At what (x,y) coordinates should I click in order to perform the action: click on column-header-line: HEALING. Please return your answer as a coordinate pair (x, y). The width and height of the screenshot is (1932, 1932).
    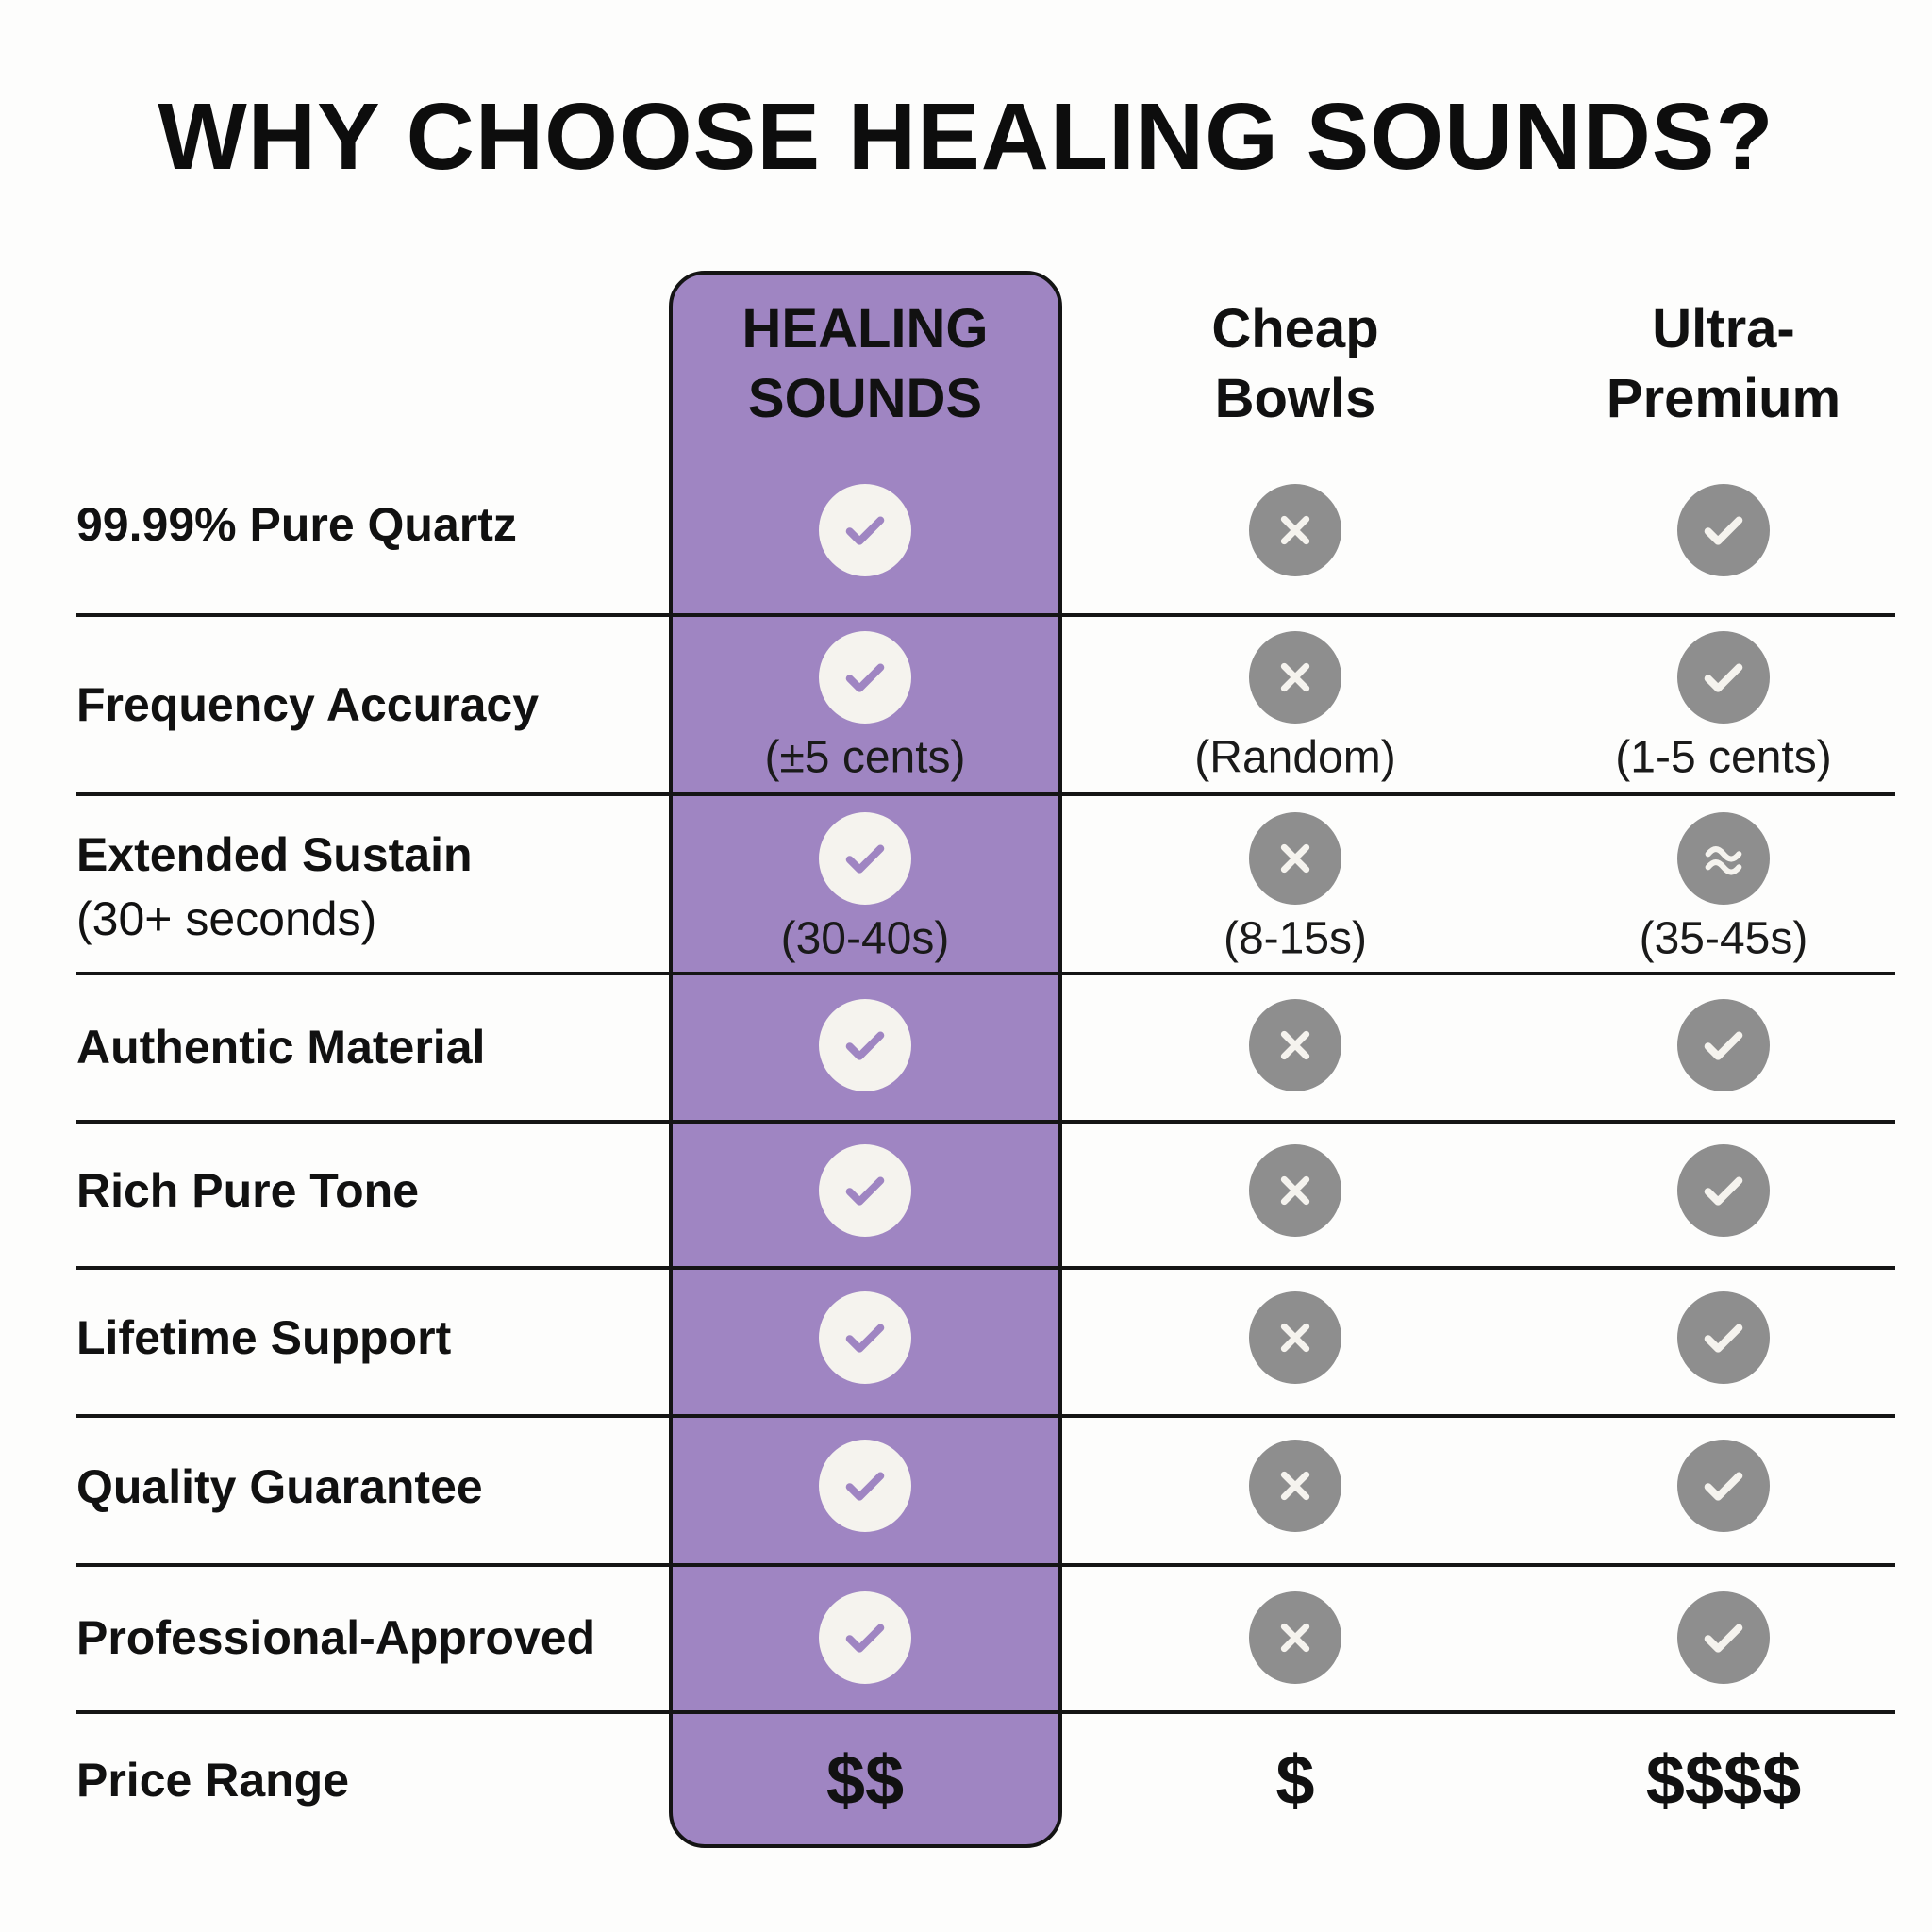
    Looking at the image, I should click on (865, 328).